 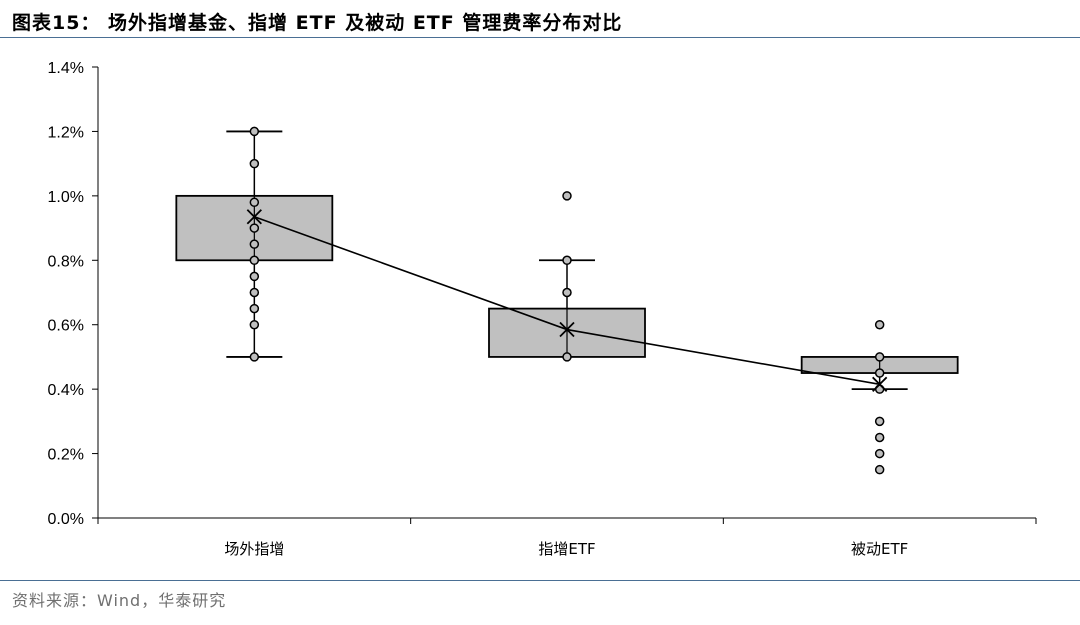 What do you see at coordinates (66, 519) in the screenshot?
I see `y-tick-label: 0.0%` at bounding box center [66, 519].